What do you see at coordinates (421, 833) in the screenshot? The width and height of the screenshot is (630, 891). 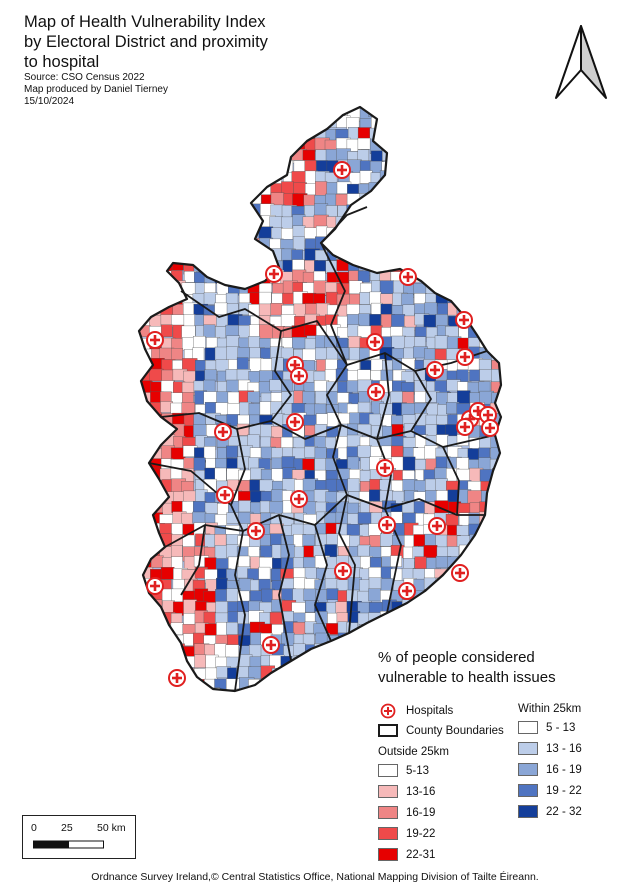 I see `legend-outside-label-3: 19-22` at bounding box center [421, 833].